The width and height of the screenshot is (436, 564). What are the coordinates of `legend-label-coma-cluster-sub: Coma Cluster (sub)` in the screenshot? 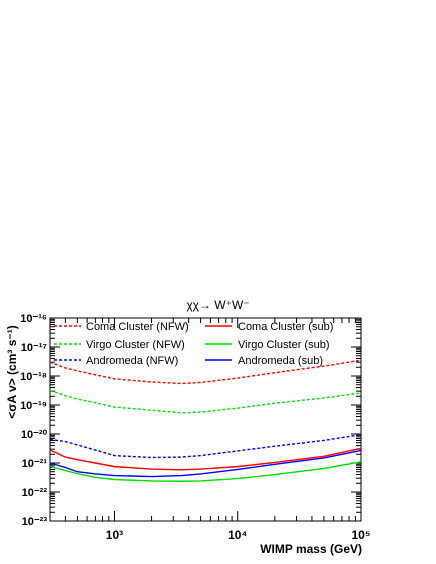 It's located at (285, 327).